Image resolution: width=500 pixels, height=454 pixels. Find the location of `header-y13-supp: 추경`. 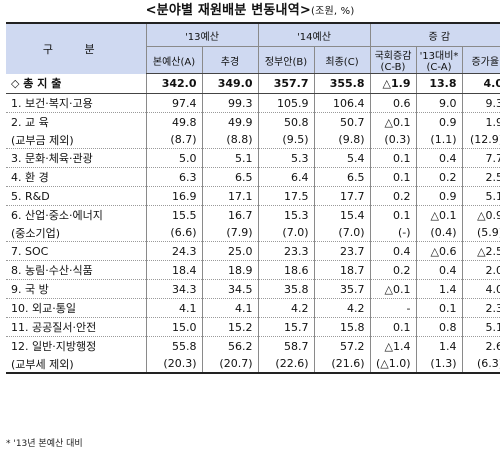

header-y13-supp: 추경 is located at coordinates (230, 60).